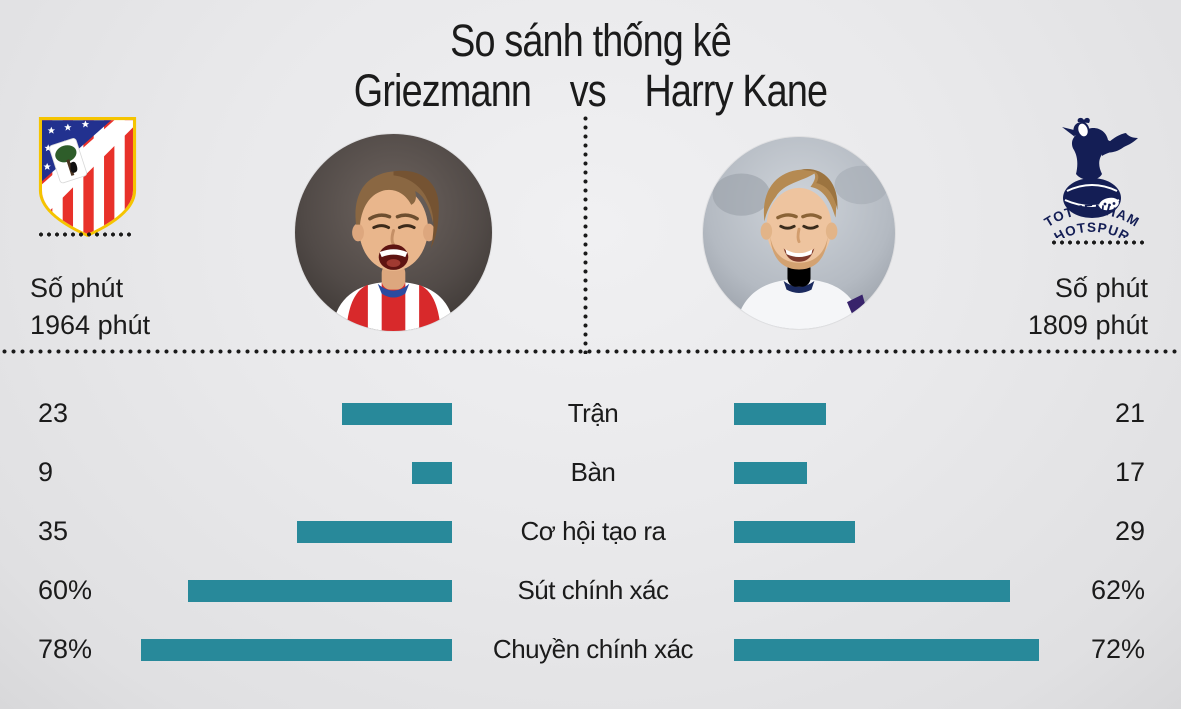  I want to click on matchup-title: Griezmann vs Harry Kane, so click(590, 91).